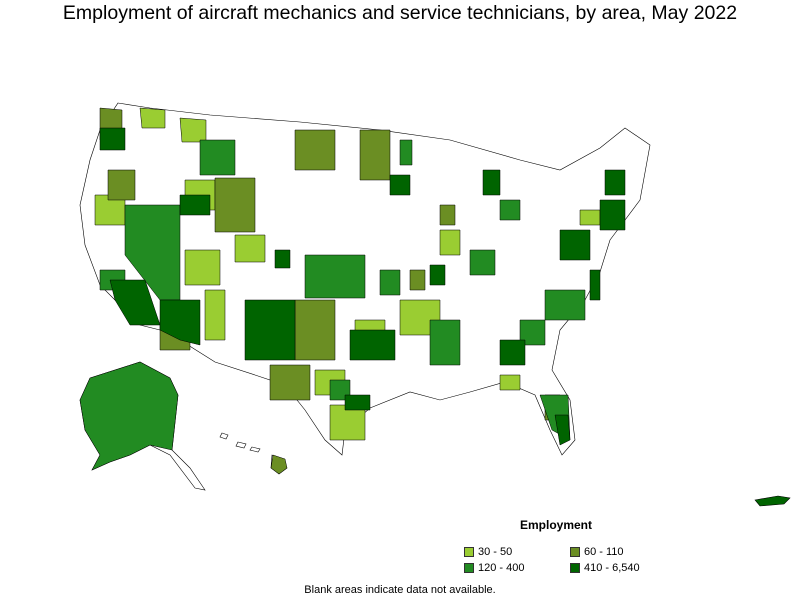 This screenshot has width=800, height=600. I want to click on puerto-rico, so click(772, 501).